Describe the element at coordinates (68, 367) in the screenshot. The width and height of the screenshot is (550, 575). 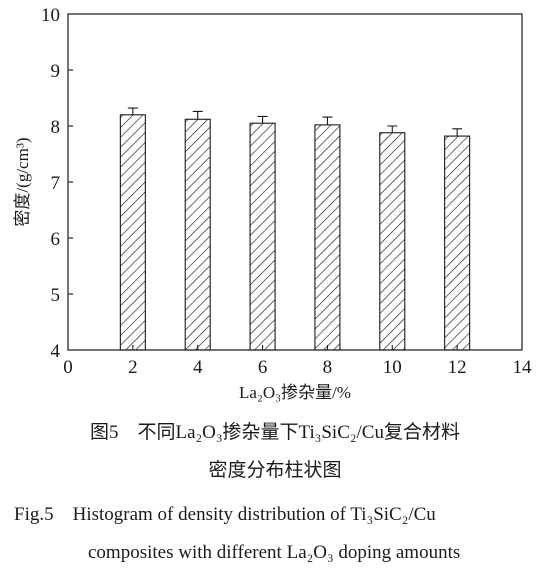
I see `x-tick-label: 0` at that location.